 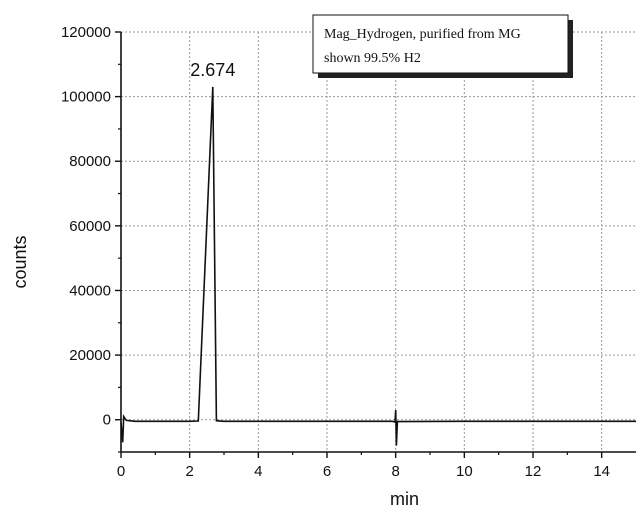 I want to click on legend-frame, so click(x=440, y=44).